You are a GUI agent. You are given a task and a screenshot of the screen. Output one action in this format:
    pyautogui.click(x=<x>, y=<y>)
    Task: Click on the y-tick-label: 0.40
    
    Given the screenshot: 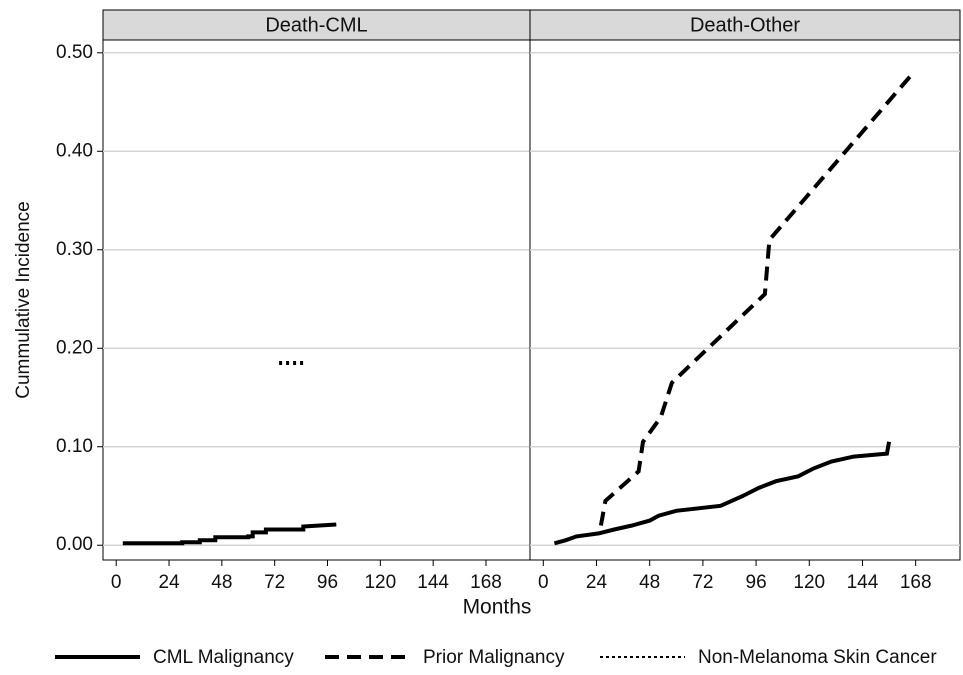 What is the action you would take?
    pyautogui.click(x=74, y=150)
    